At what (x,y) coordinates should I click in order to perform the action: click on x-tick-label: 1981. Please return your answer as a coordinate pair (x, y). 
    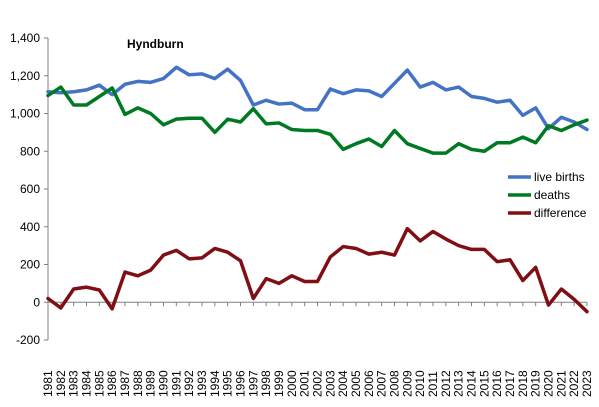
    Looking at the image, I should click on (48, 383).